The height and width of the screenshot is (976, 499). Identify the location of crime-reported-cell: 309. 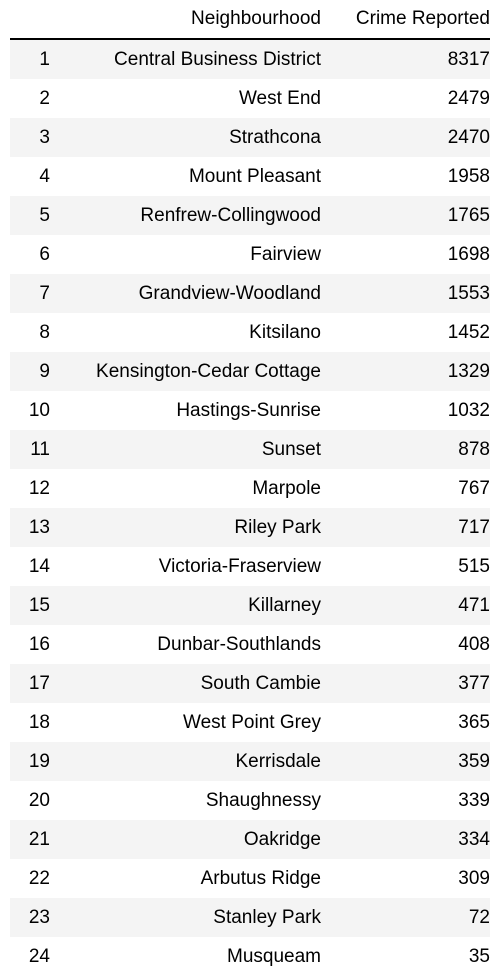
(474, 878).